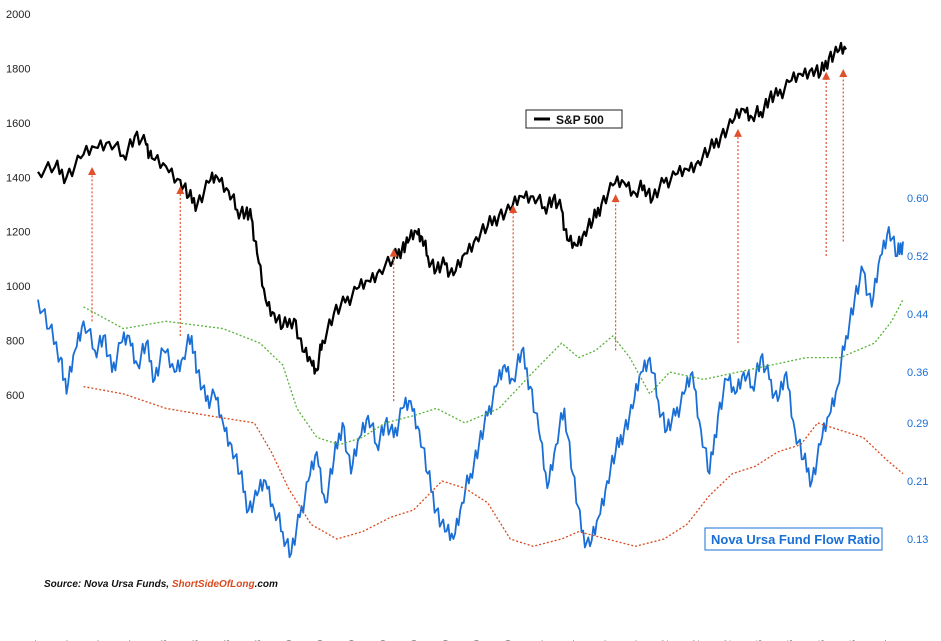  Describe the element at coordinates (18, 15) in the screenshot. I see `left-tick-label: 2000` at that location.